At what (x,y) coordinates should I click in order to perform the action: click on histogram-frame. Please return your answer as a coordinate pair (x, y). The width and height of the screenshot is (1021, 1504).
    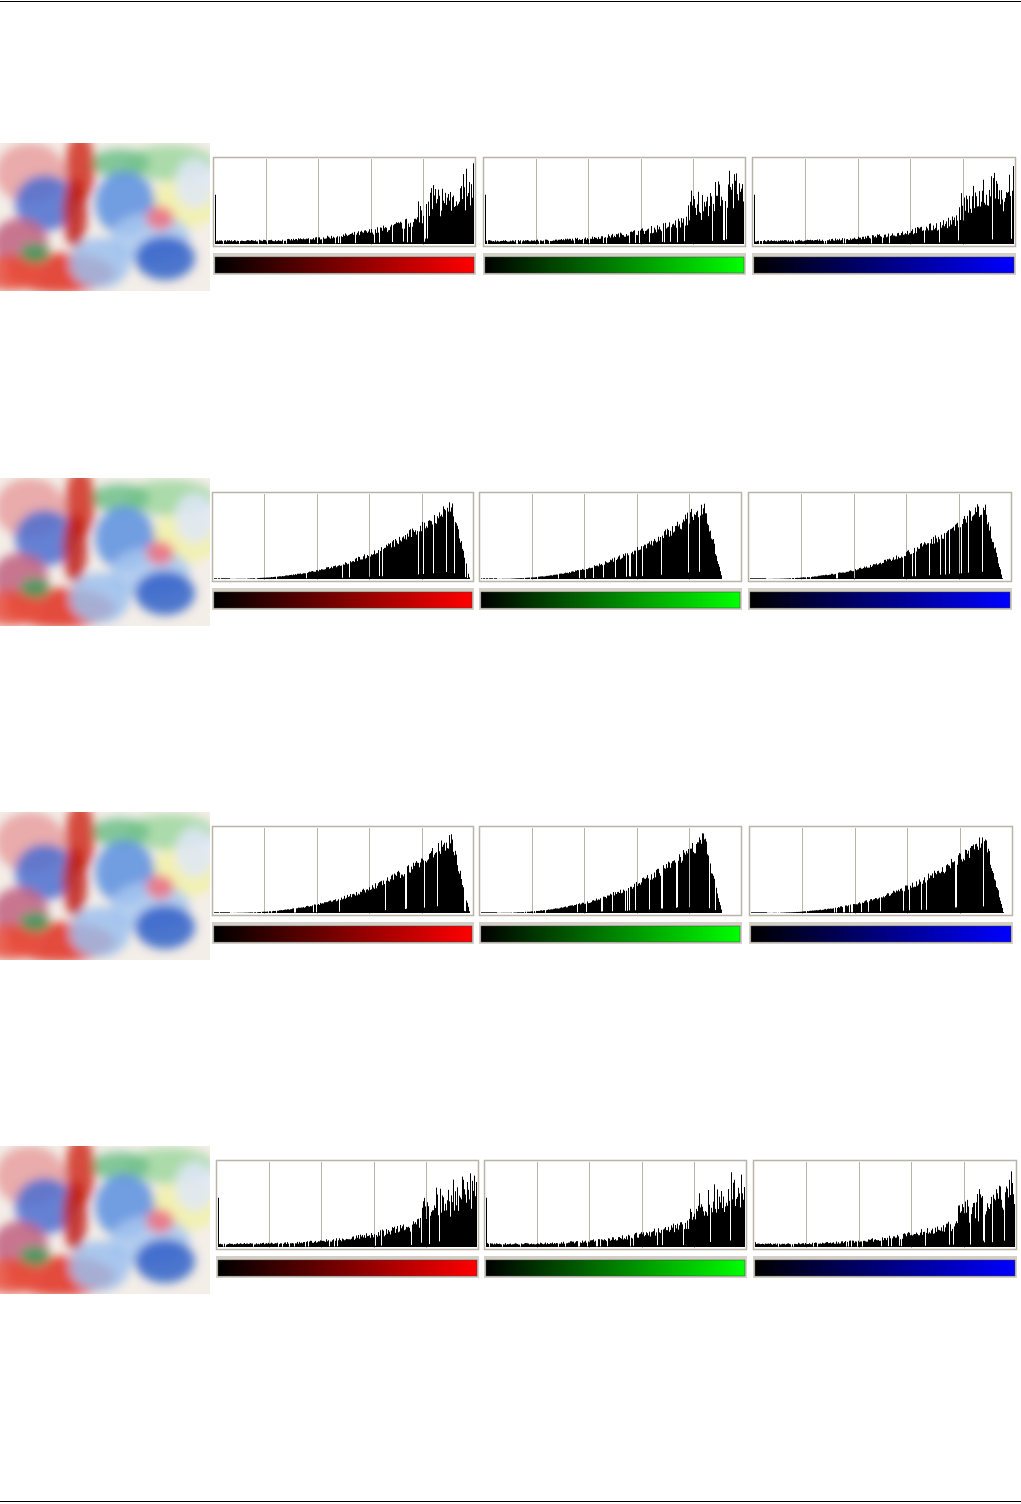
    Looking at the image, I should click on (347, 1205).